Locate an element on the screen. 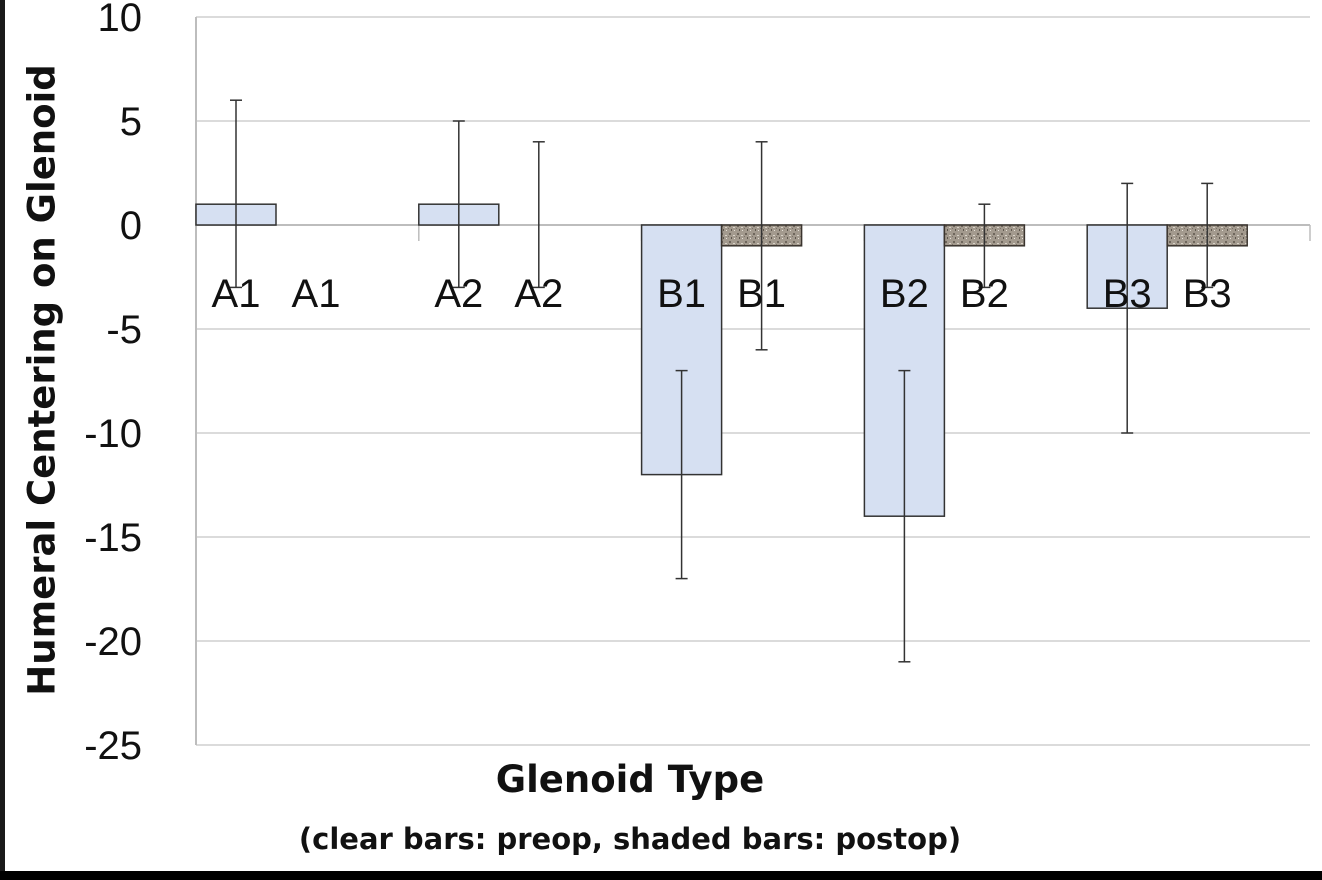  y-tick-label: -5 is located at coordinates (124, 330).